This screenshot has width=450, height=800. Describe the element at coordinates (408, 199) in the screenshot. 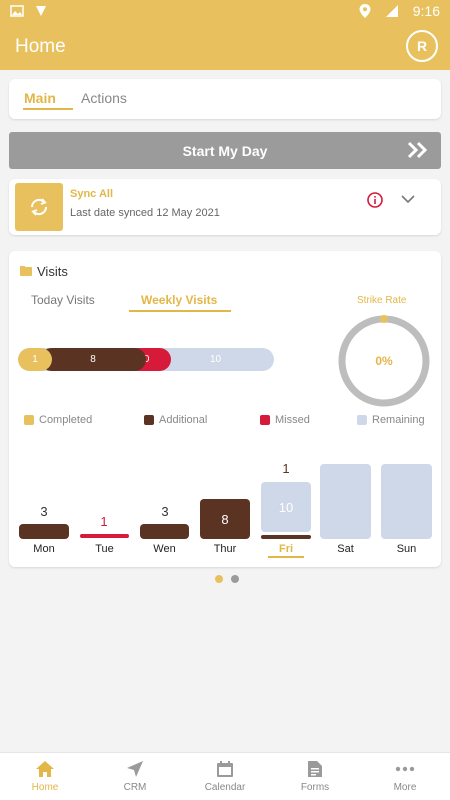

I see `chevron-down-icon` at that location.